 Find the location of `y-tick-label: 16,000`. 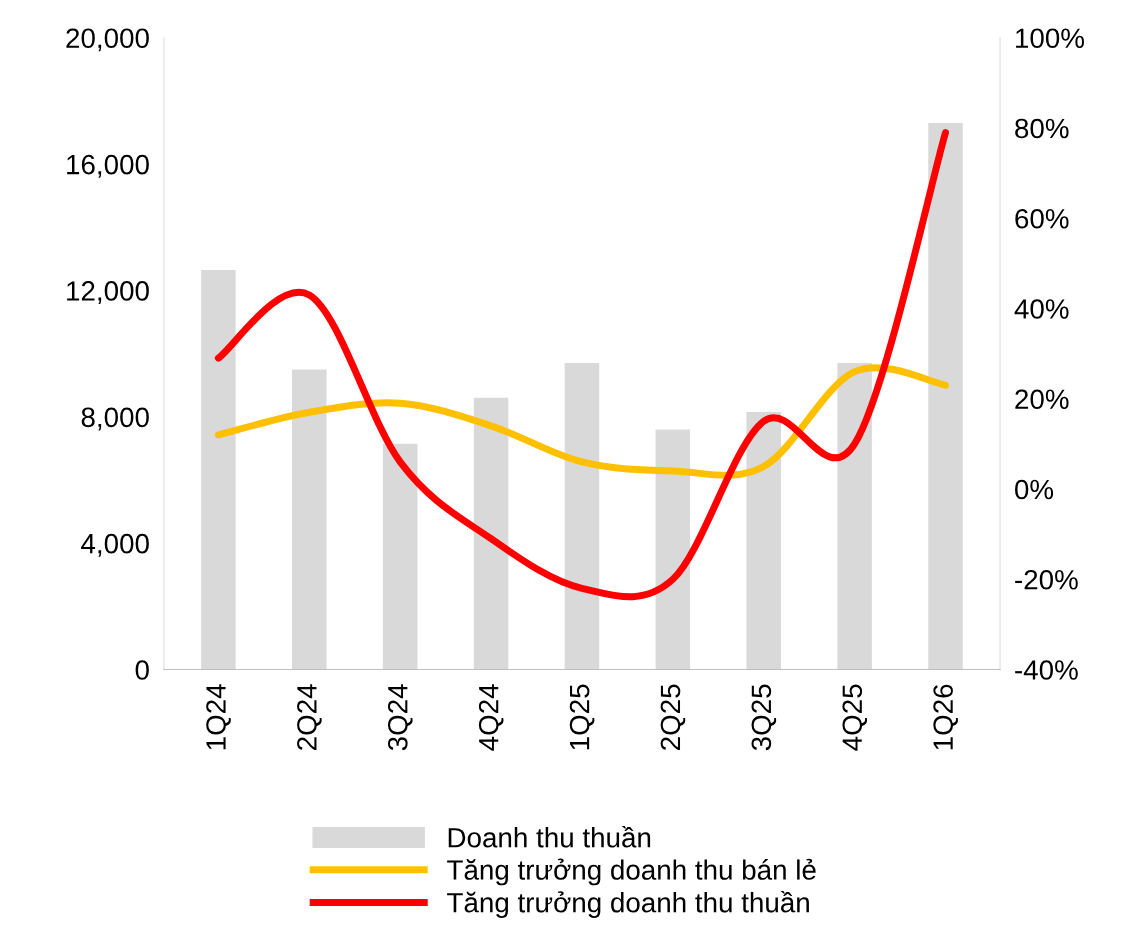

y-tick-label: 16,000 is located at coordinates (108, 166).